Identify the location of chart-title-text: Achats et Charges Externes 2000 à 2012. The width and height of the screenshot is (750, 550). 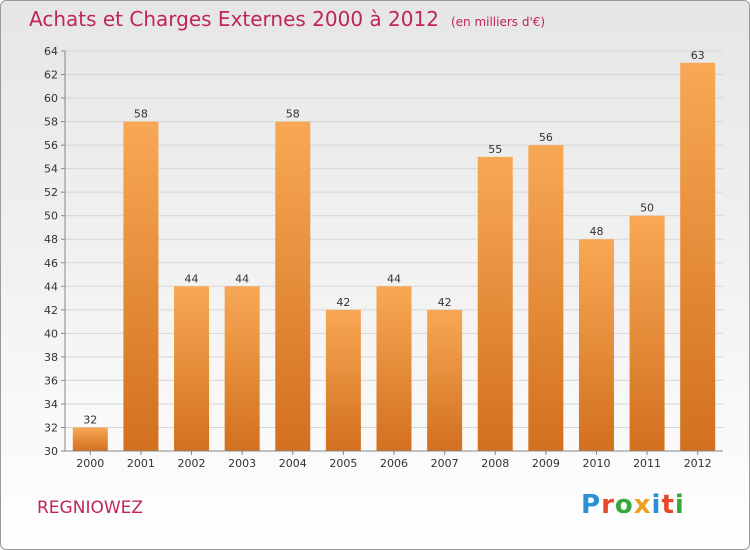
(234, 19).